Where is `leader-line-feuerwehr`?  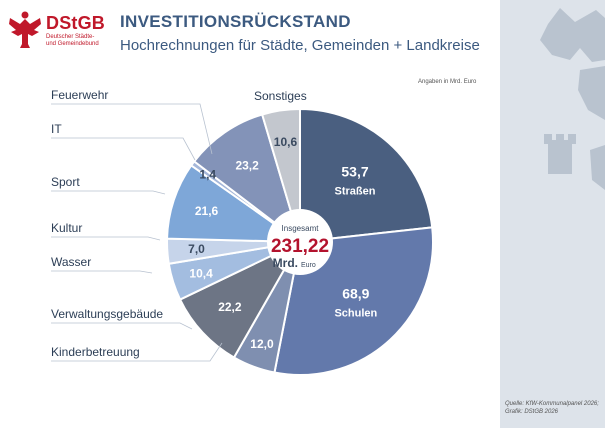 leader-line-feuerwehr is located at coordinates (132, 129).